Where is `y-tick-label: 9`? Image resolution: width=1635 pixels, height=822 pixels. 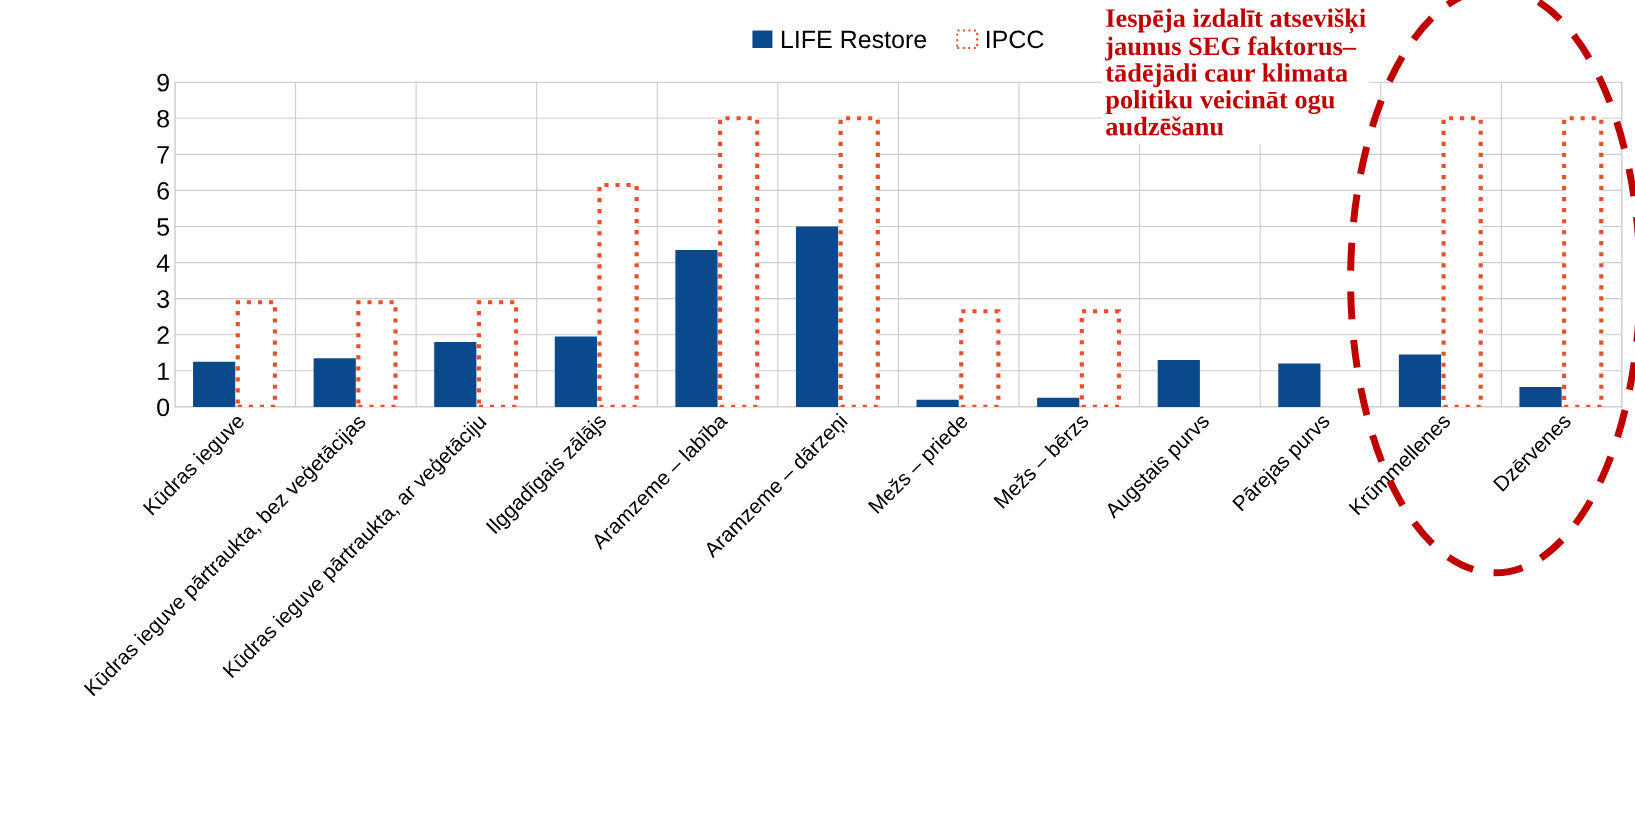 y-tick-label: 9 is located at coordinates (163, 82).